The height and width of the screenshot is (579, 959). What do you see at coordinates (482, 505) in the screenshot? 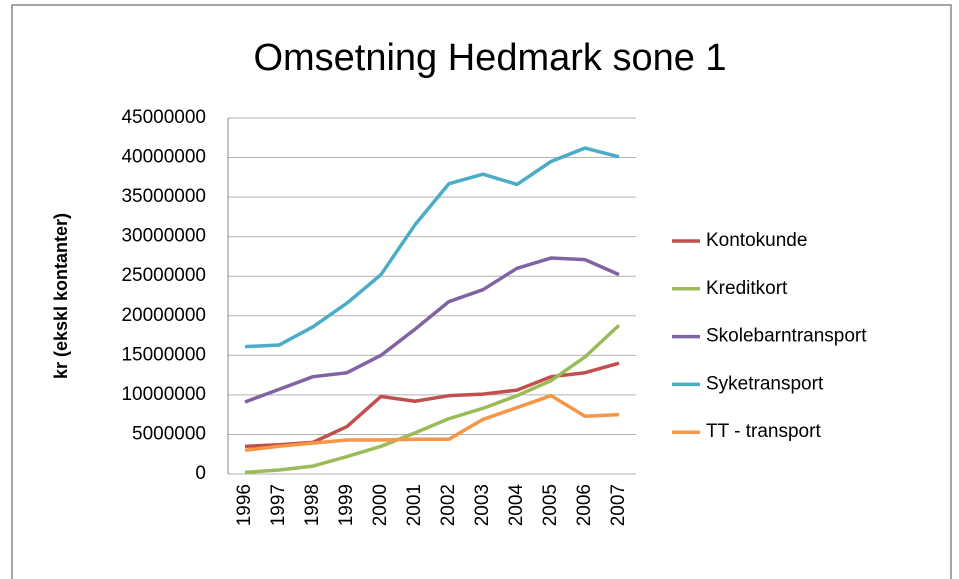
I see `x-tick-label: 2003` at bounding box center [482, 505].